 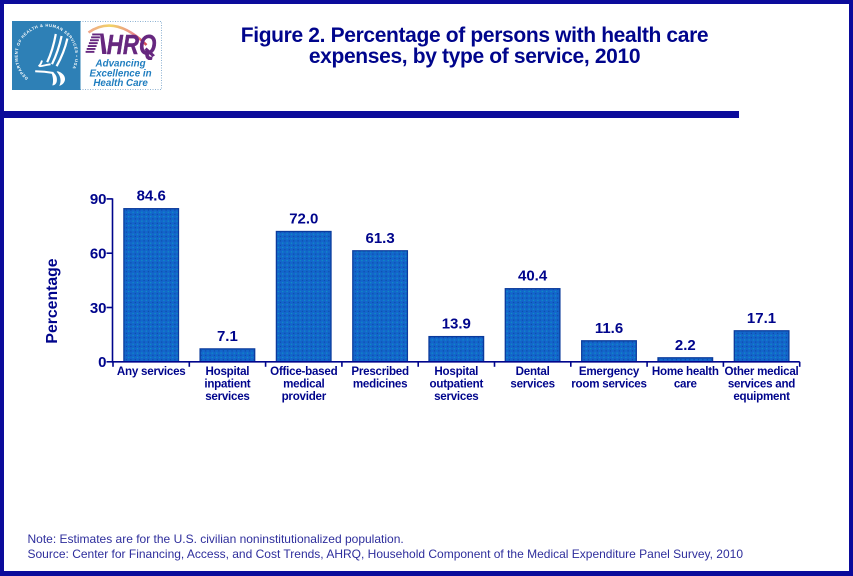 I want to click on svg-text: 17.1, so click(x=761, y=318).